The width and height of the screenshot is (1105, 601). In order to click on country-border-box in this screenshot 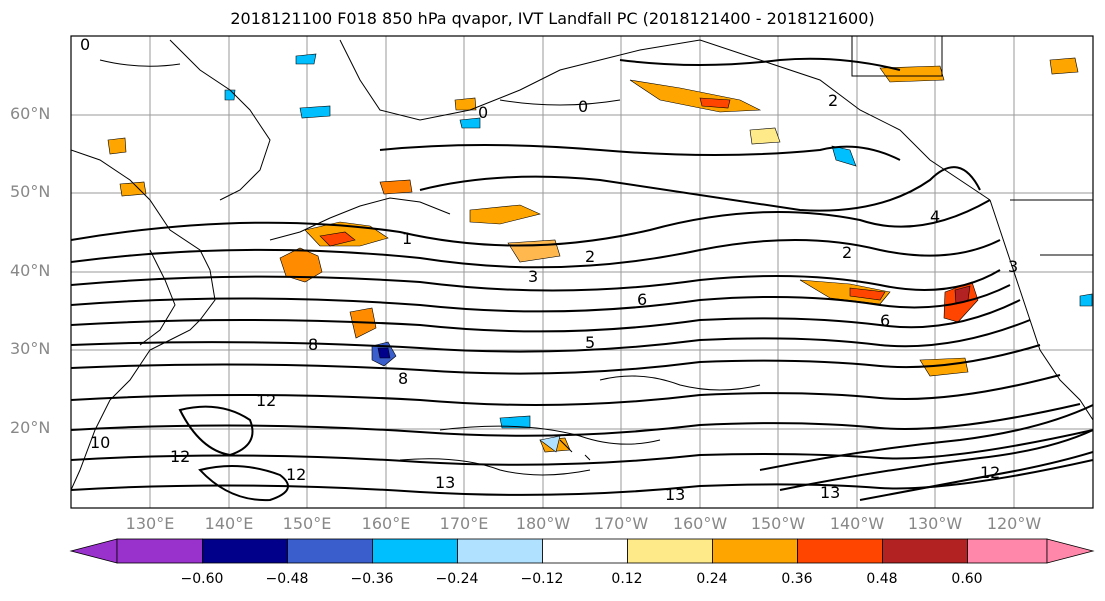, I will do `click(897, 56)`.